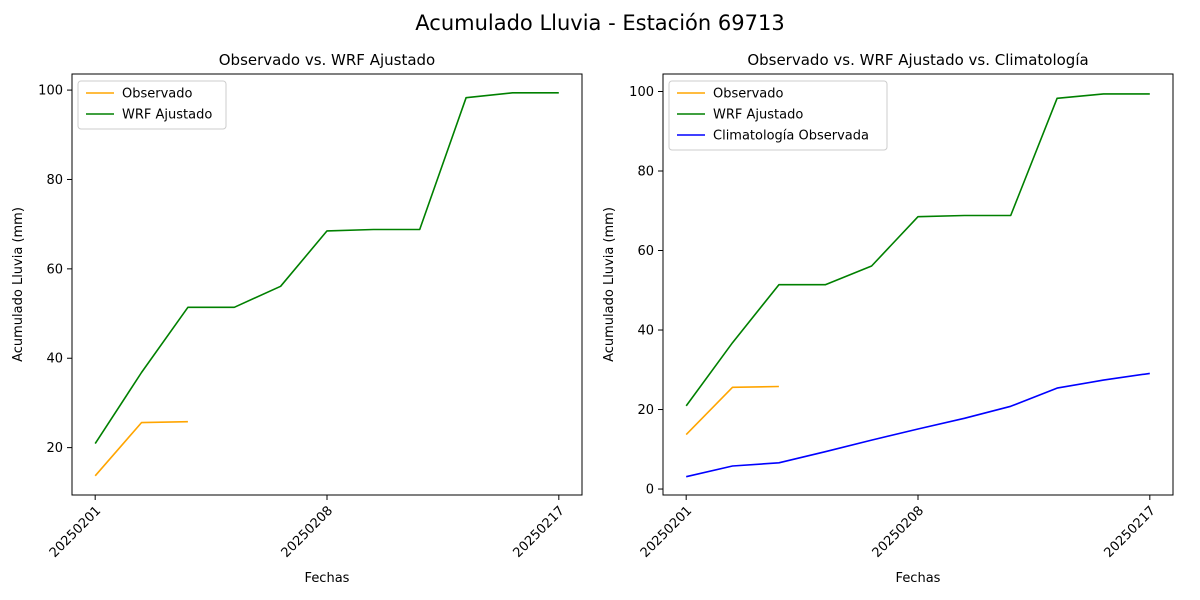 The width and height of the screenshot is (1200, 600). I want to click on y-tick-label: 0, so click(650, 490).